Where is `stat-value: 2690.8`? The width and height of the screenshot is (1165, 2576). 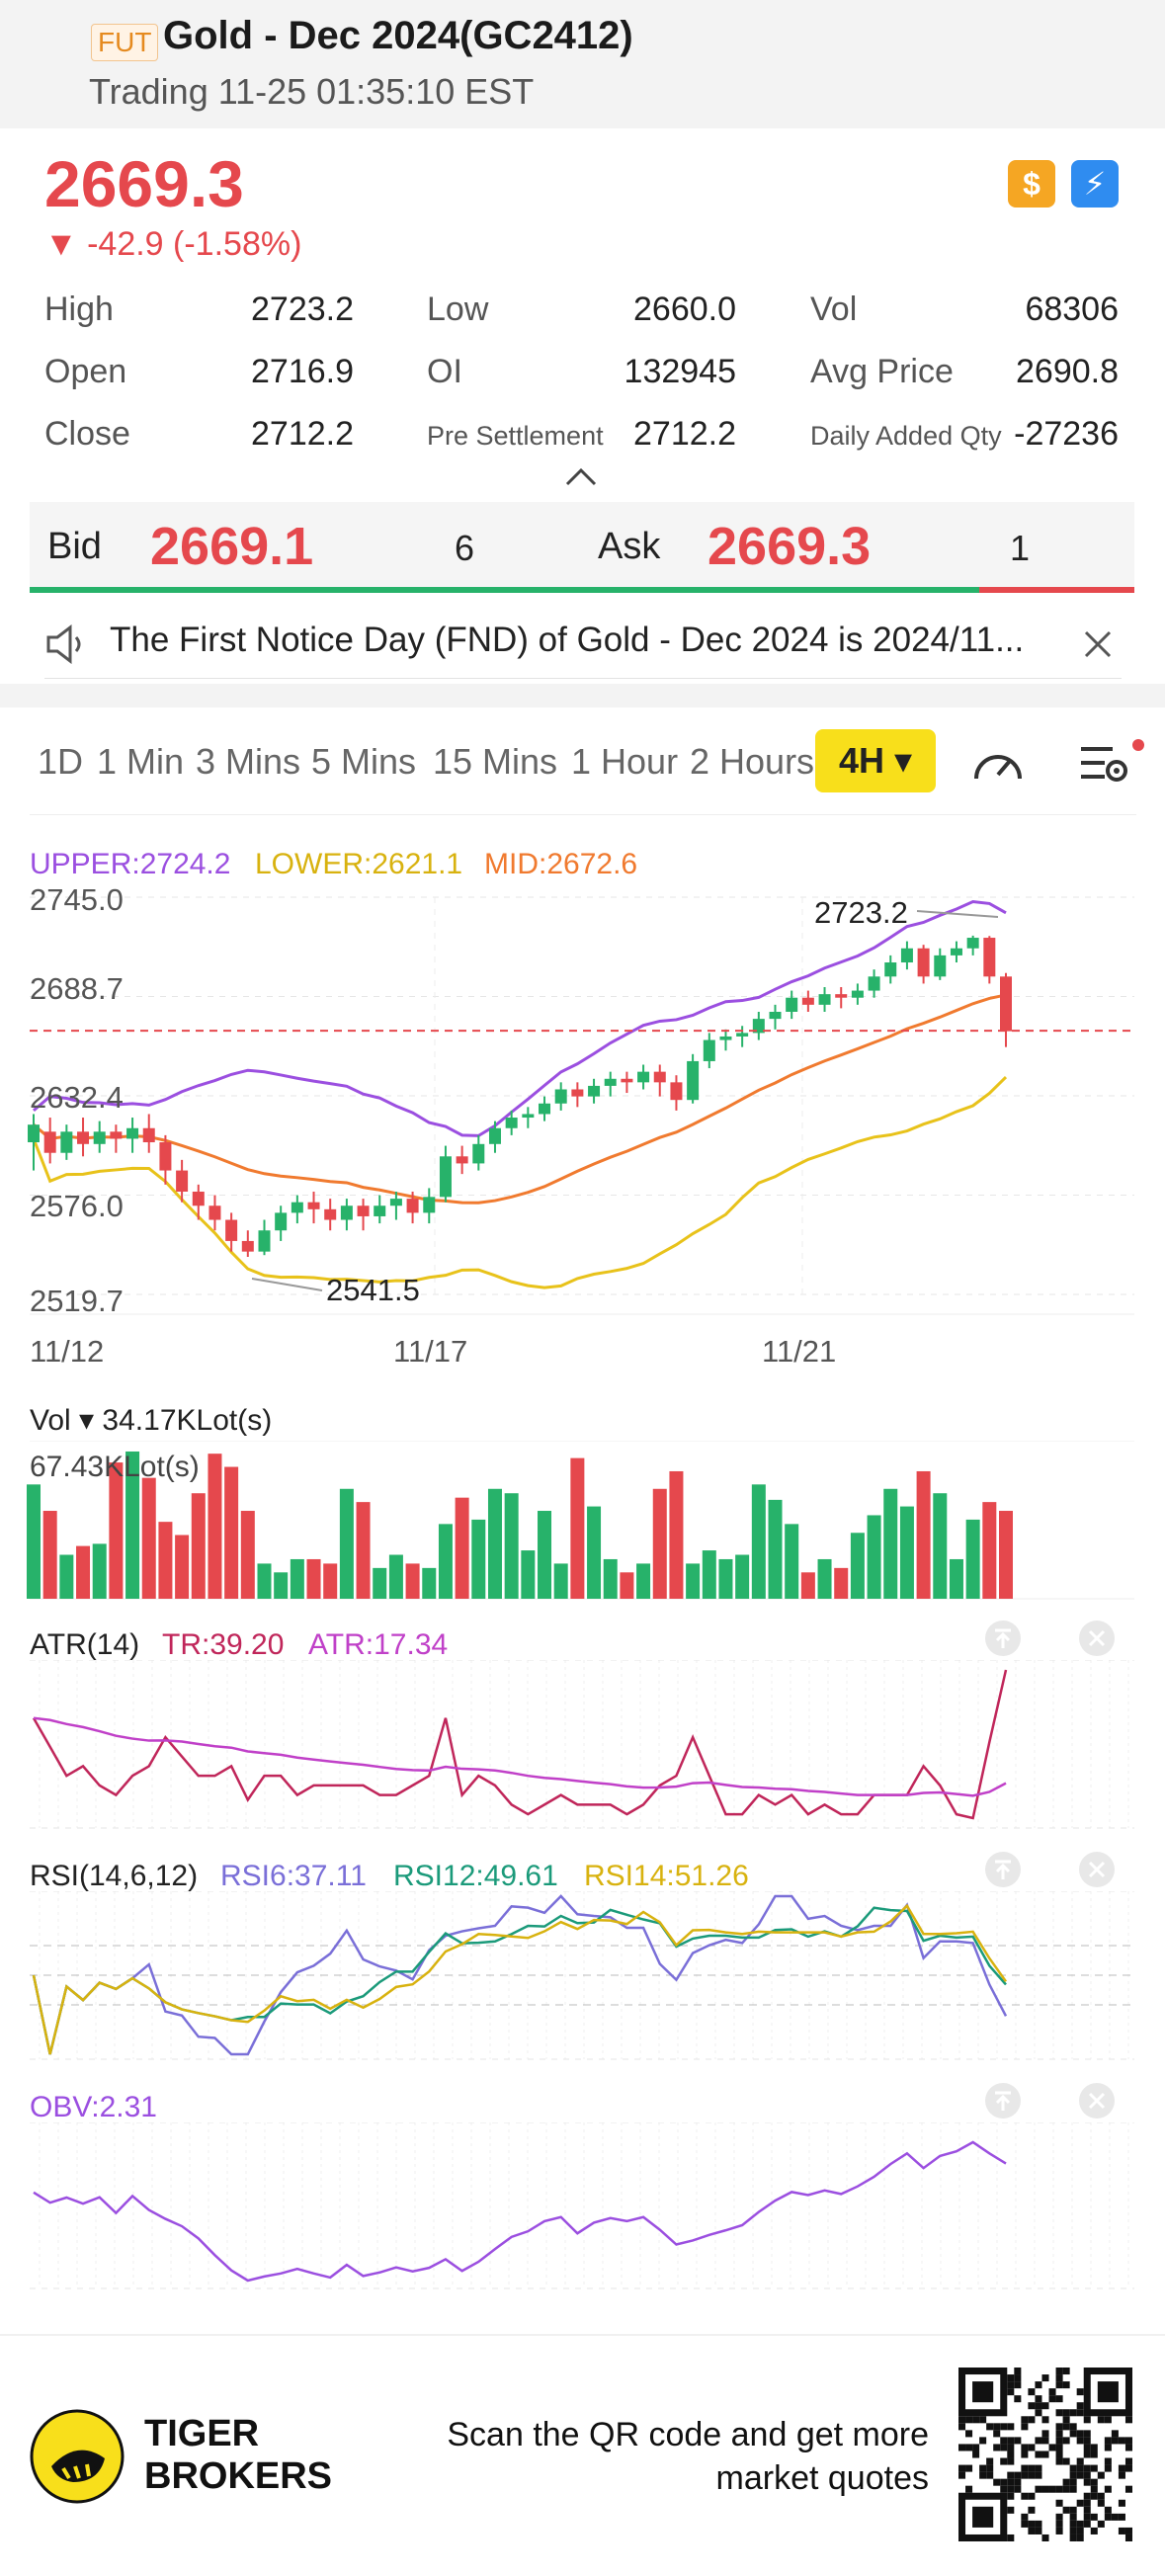
stat-value: 2690.8 is located at coordinates (1067, 371).